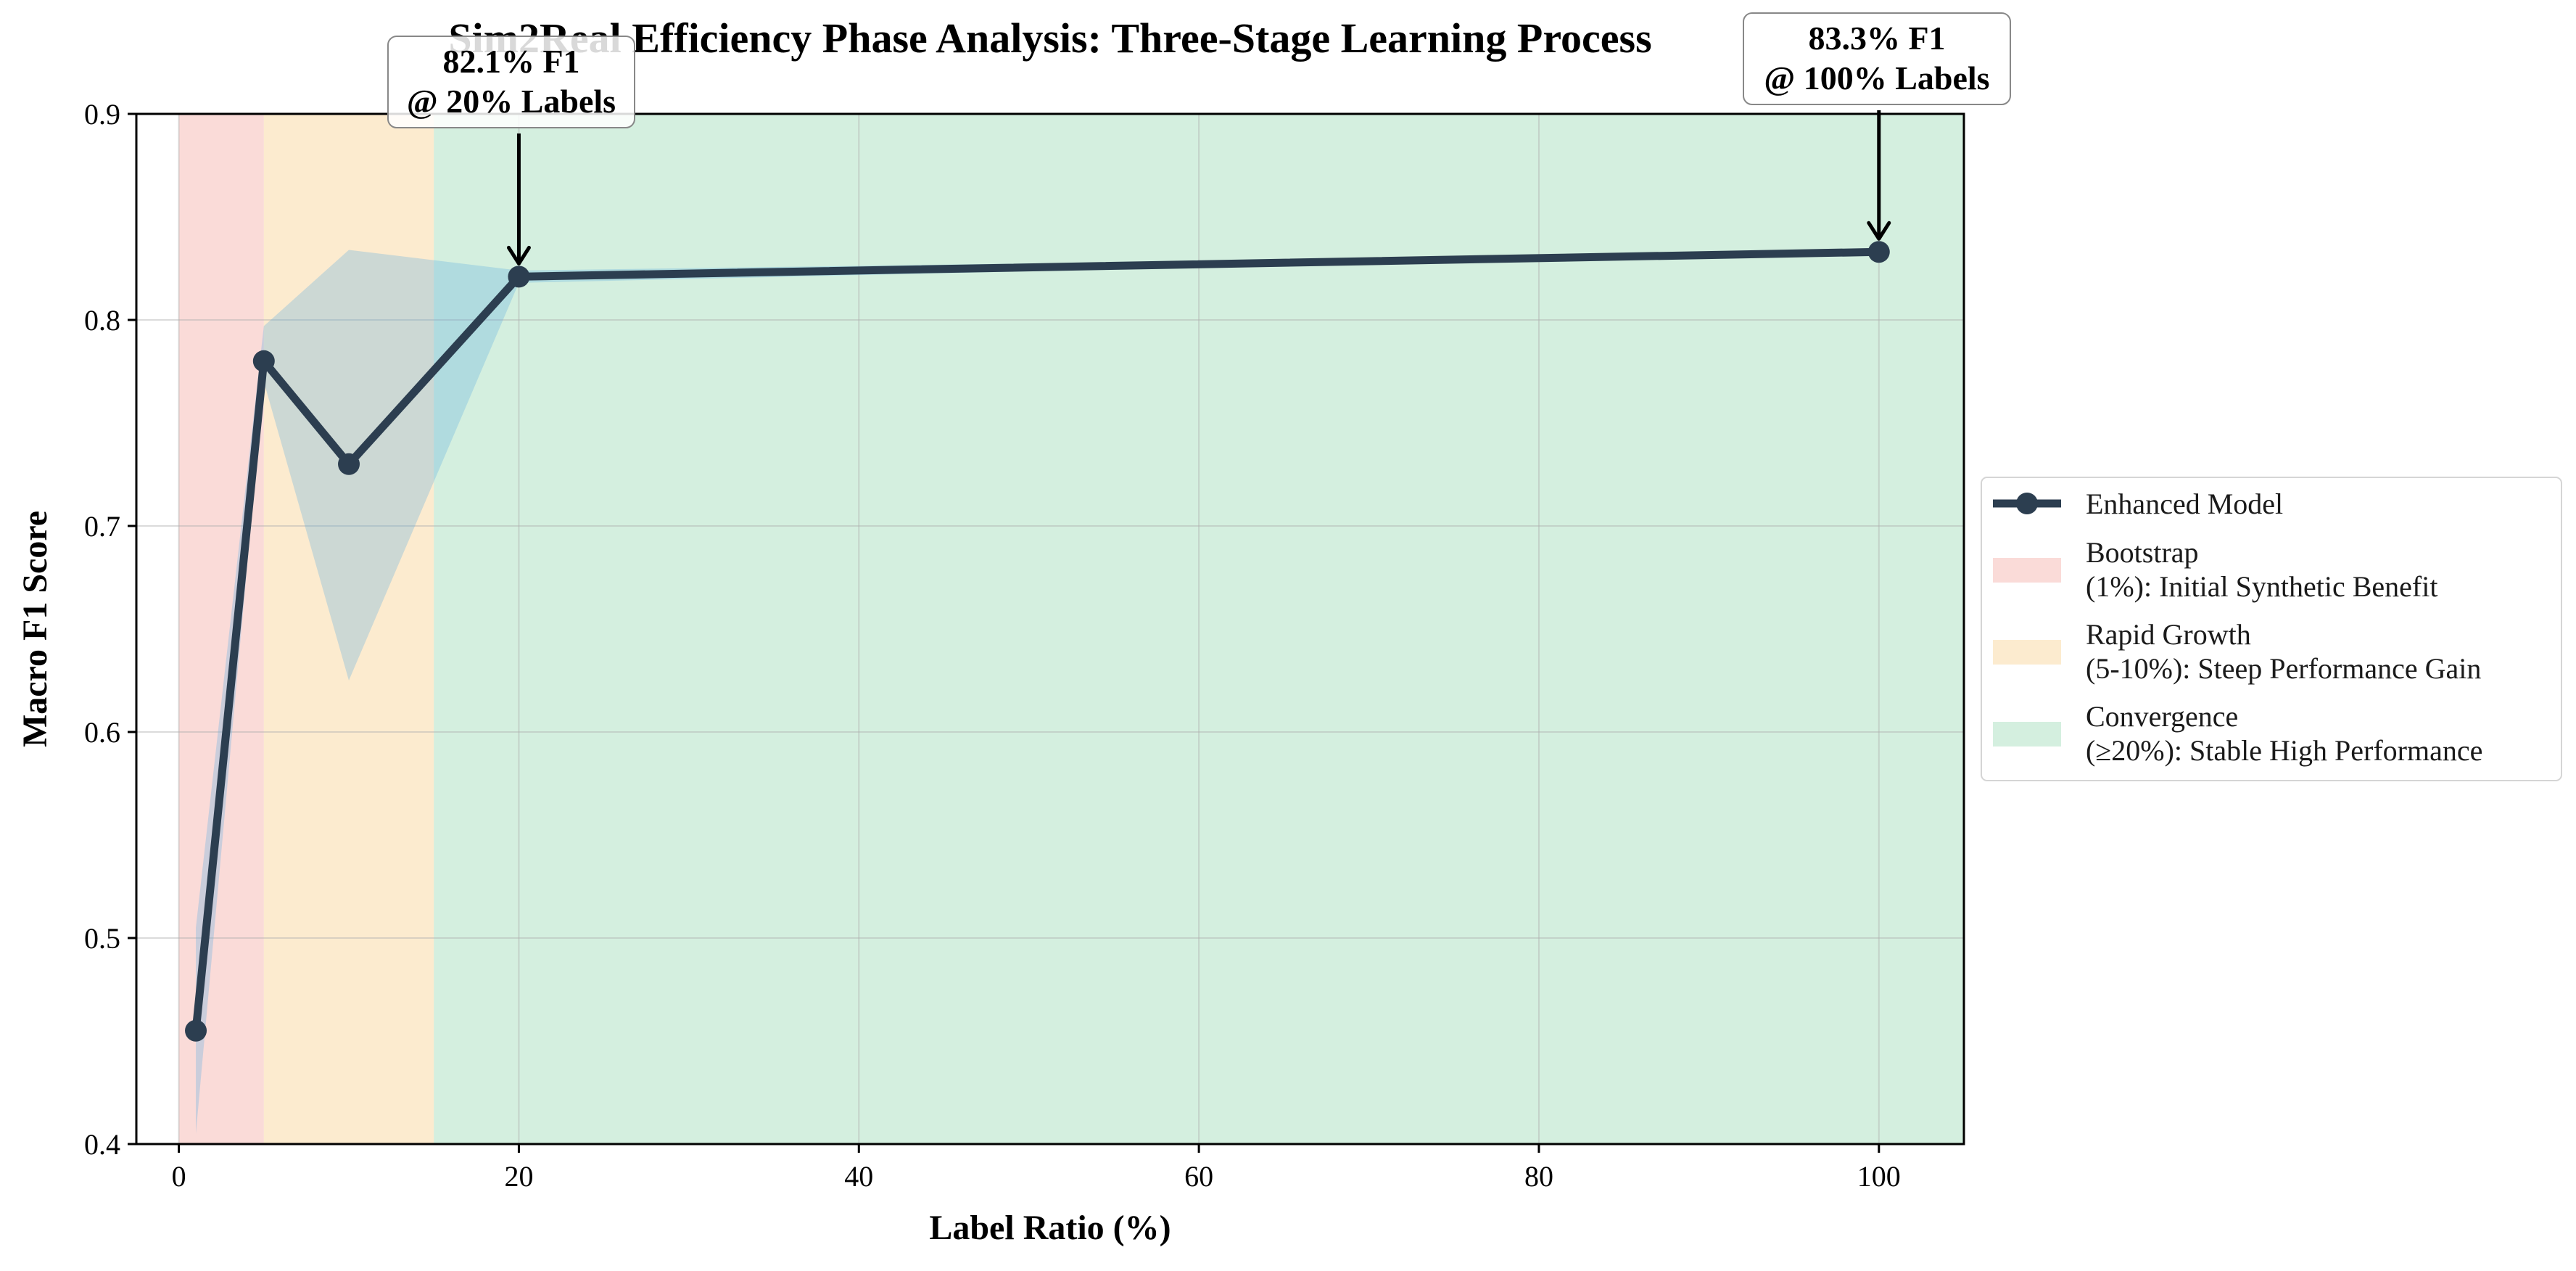  What do you see at coordinates (2027, 503) in the screenshot?
I see `legend-marker-swatch` at bounding box center [2027, 503].